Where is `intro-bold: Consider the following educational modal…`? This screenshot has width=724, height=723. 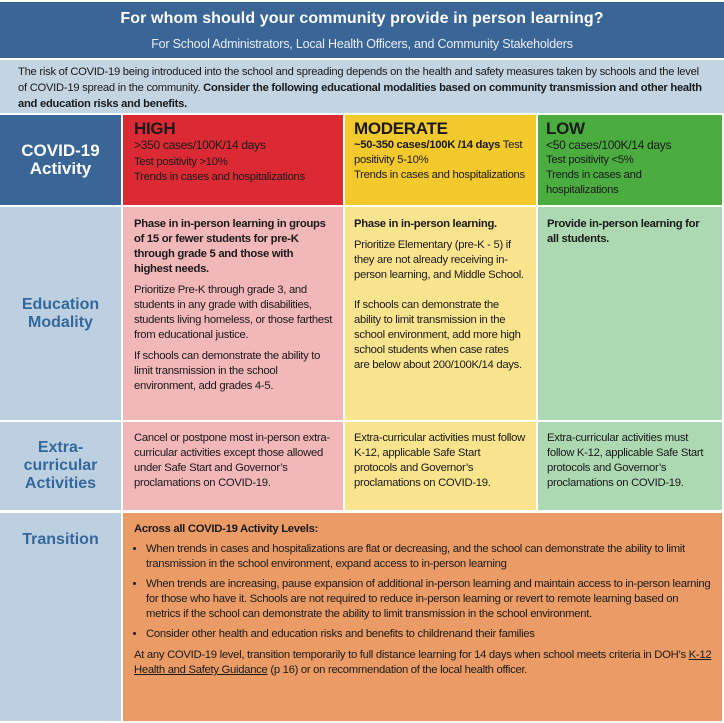
intro-bold: Consider the following educational modal… is located at coordinates (360, 96).